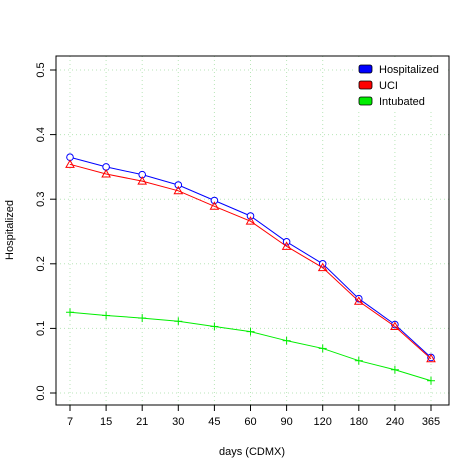 The image size is (474, 474). What do you see at coordinates (395, 422) in the screenshot?
I see `x-tick-label: 240` at bounding box center [395, 422].